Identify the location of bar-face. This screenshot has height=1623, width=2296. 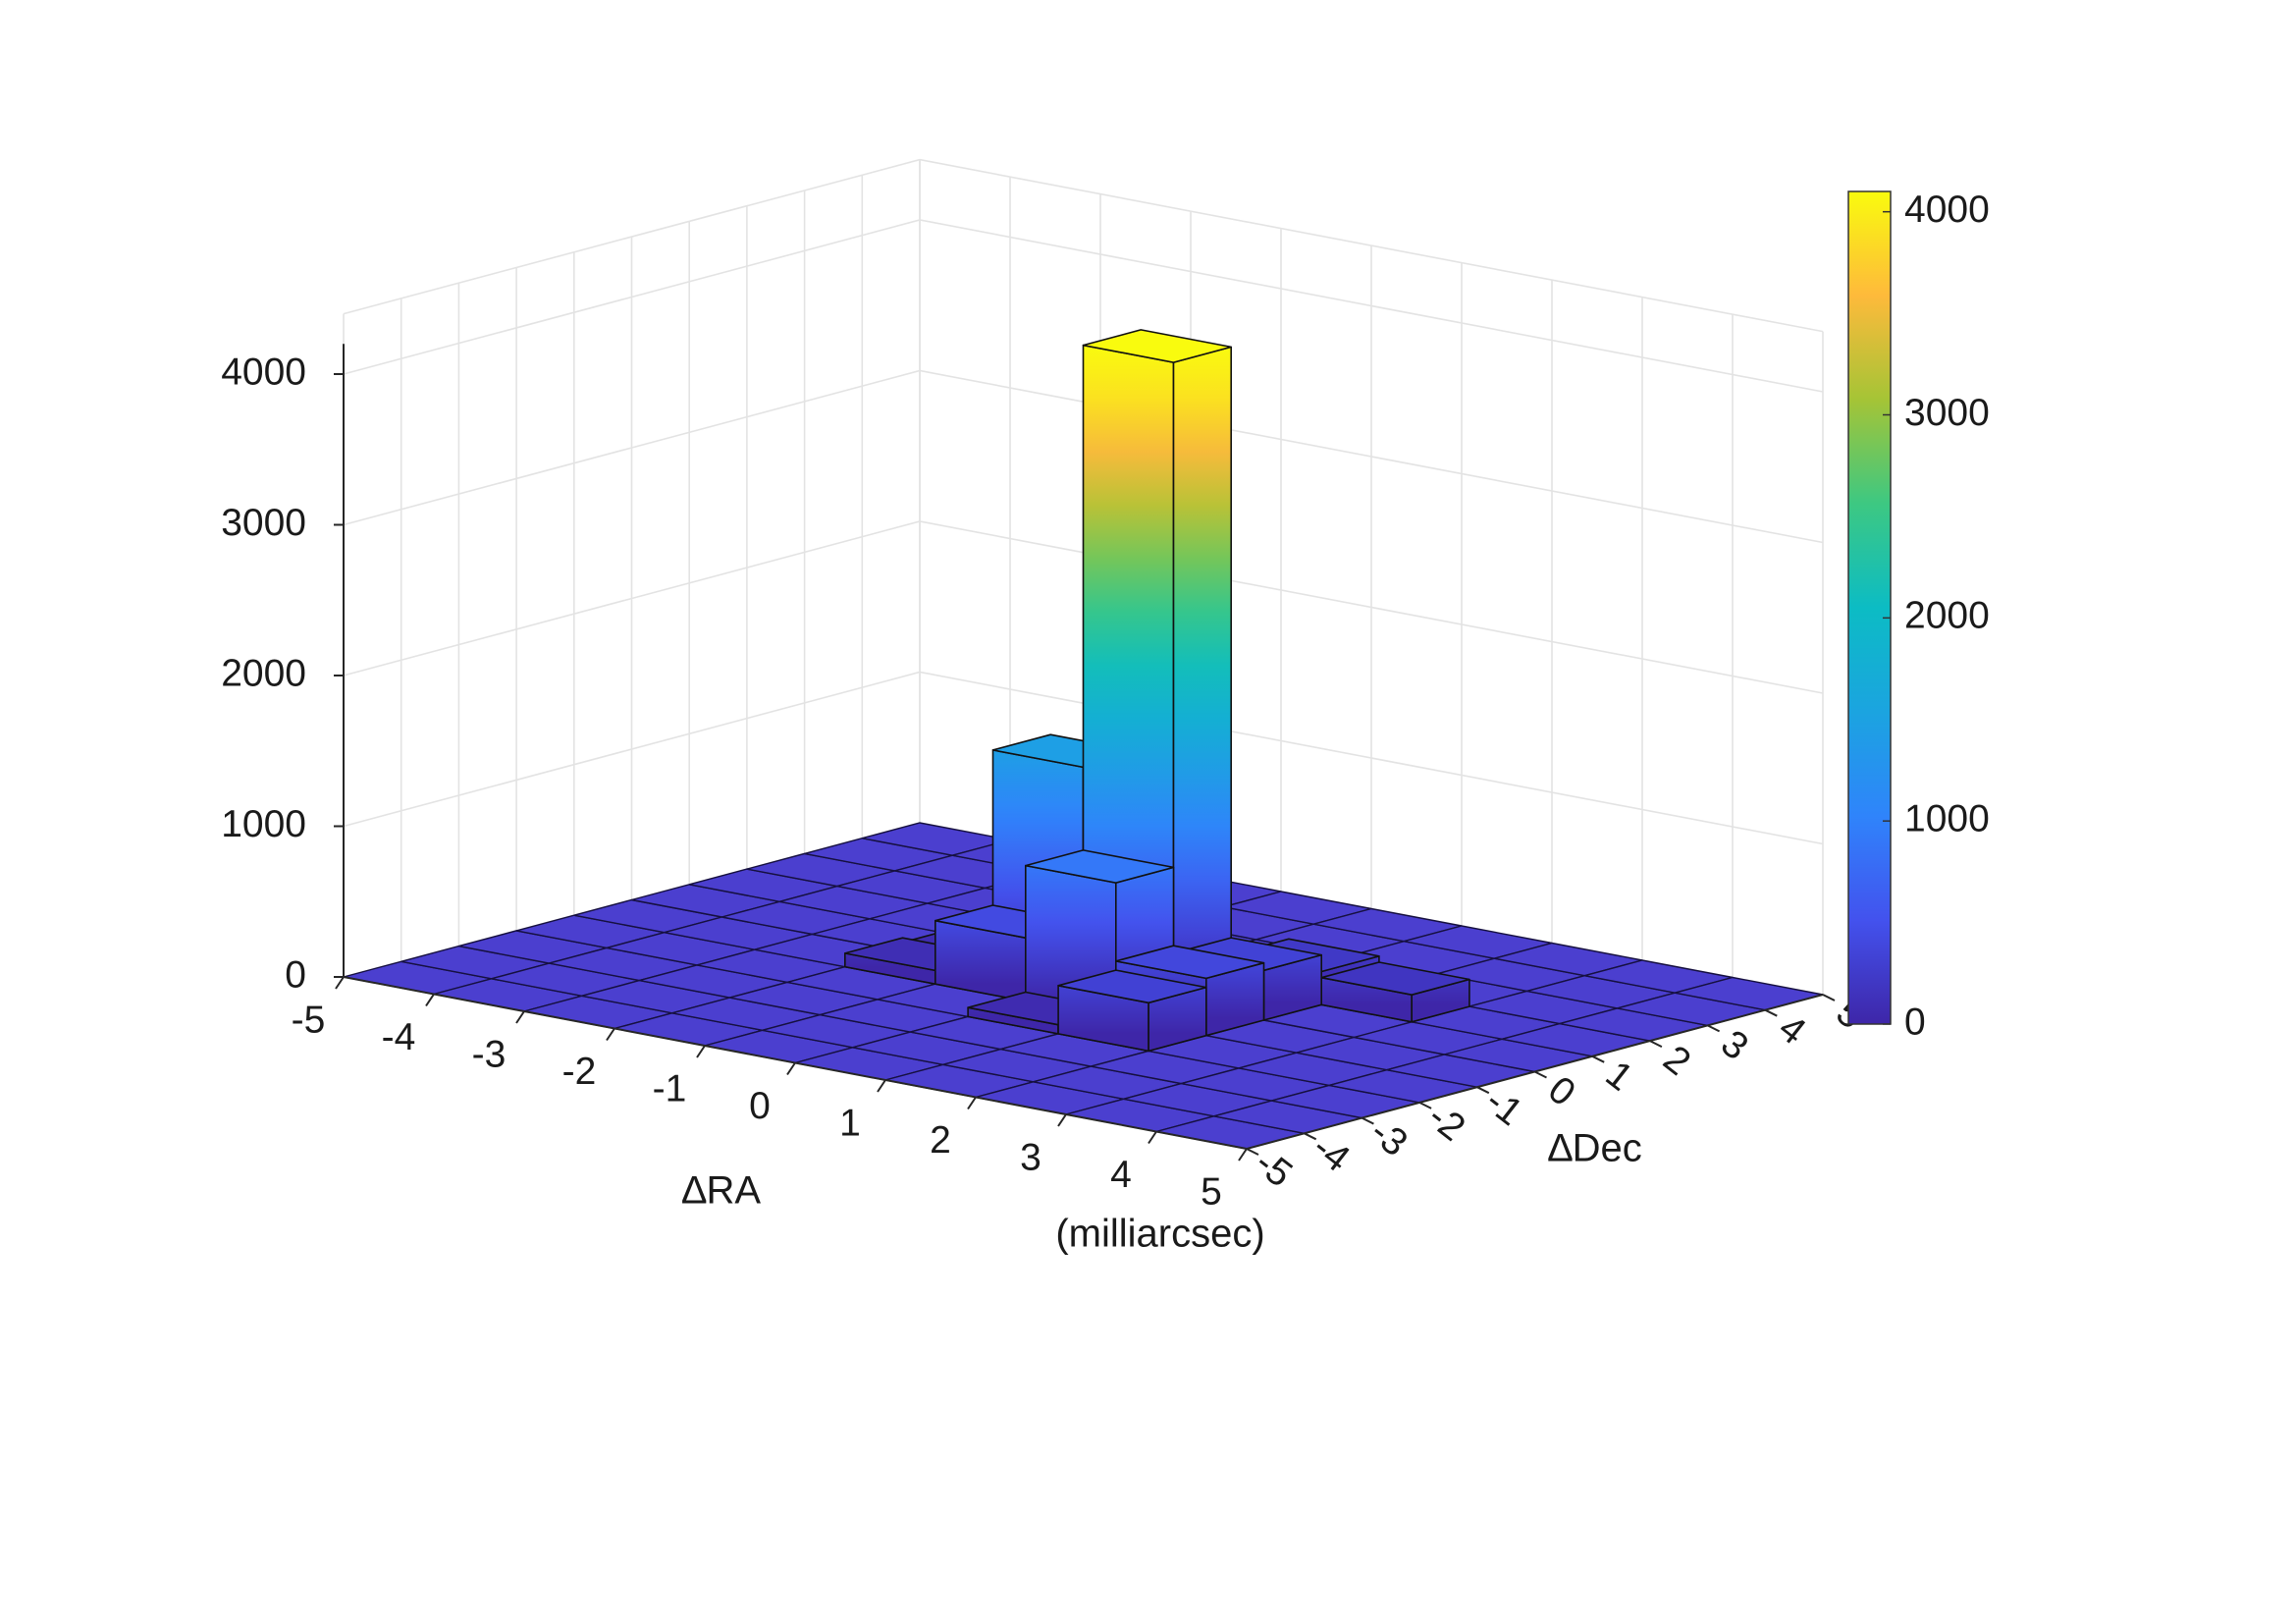
(1202, 675).